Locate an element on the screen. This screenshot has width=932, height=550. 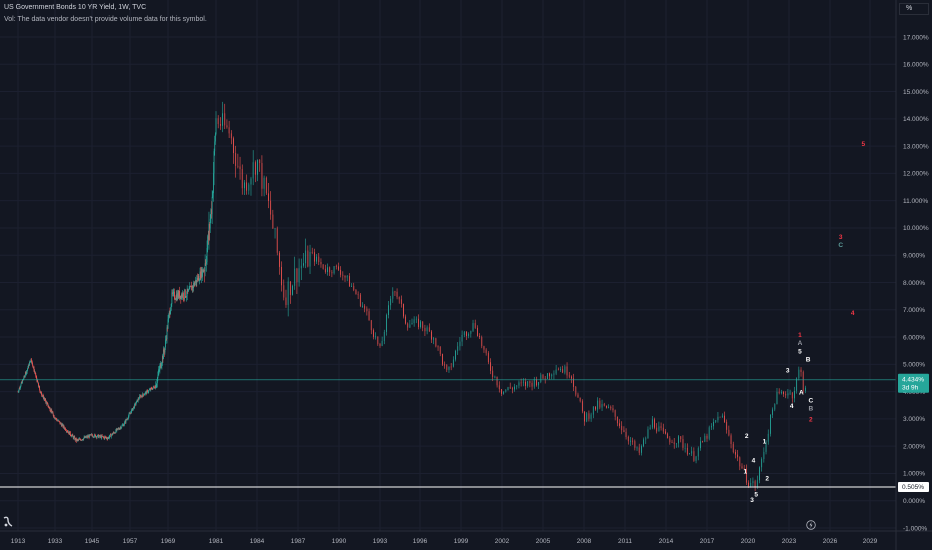
time-tick-label: 1996 is located at coordinates (420, 541).